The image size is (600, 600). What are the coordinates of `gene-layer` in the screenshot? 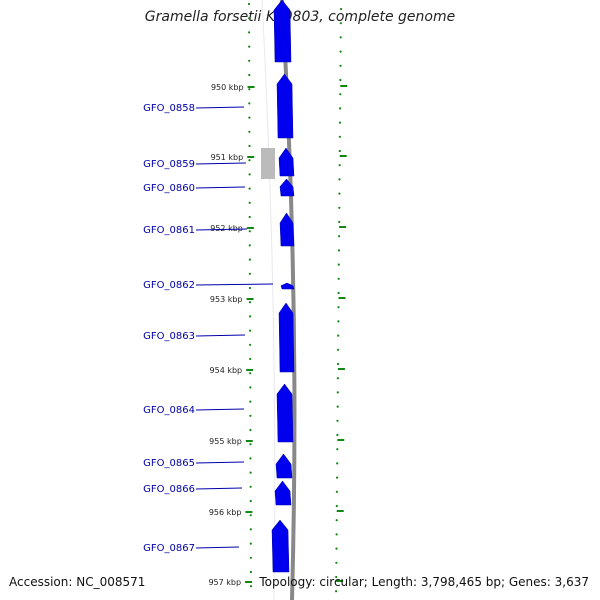 It's located at (278, 286).